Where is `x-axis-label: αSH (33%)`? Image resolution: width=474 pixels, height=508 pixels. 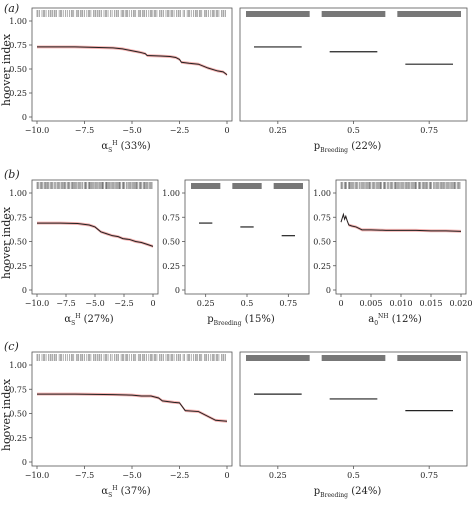 x-axis-label: αSH (33%) is located at coordinates (125, 147).